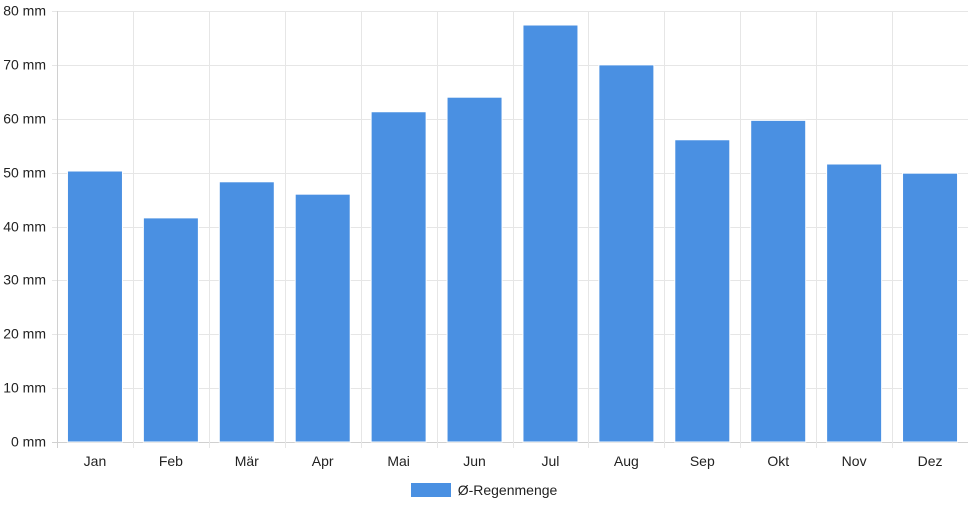 This screenshot has width=968, height=513. Describe the element at coordinates (94, 306) in the screenshot. I see `bar-jan` at that location.